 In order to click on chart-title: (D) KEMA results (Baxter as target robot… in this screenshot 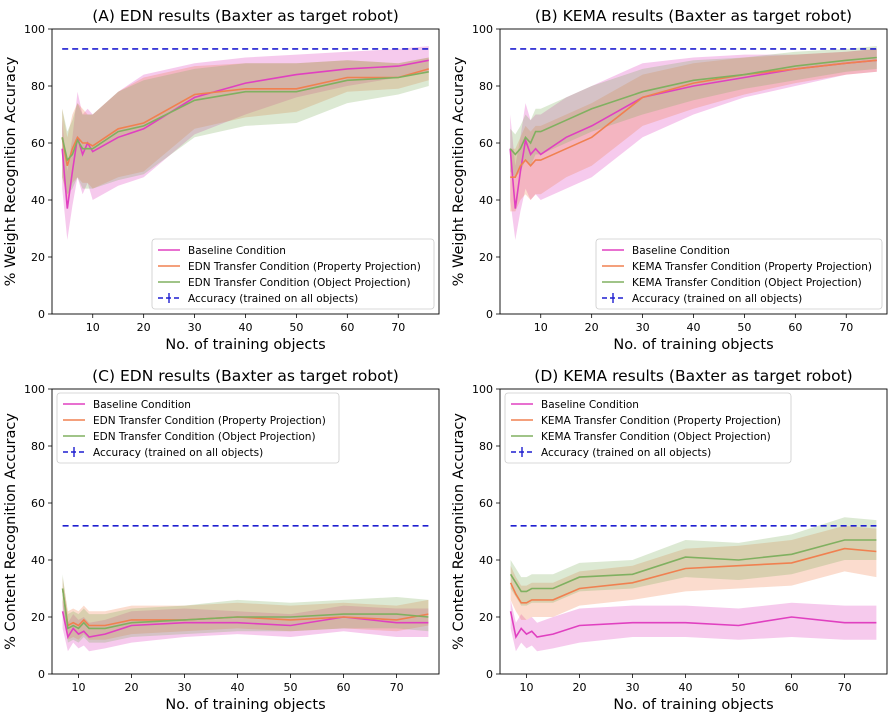, I will do `click(693, 376)`.